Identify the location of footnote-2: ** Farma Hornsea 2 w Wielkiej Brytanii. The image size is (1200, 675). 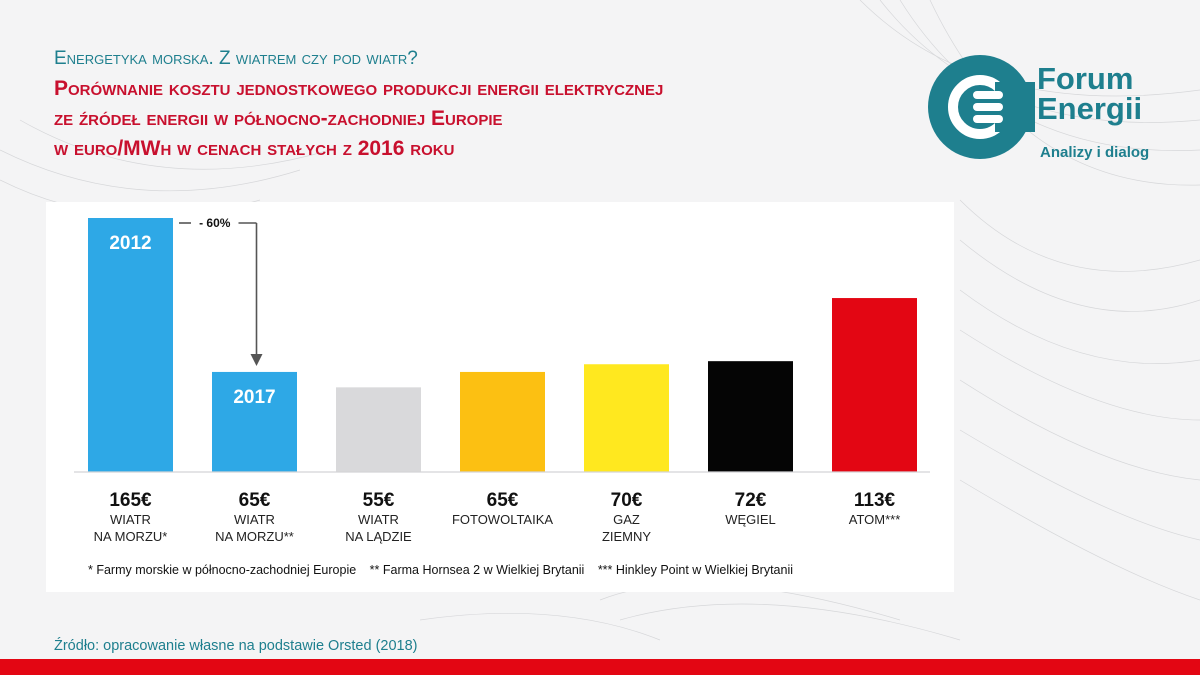
(477, 570).